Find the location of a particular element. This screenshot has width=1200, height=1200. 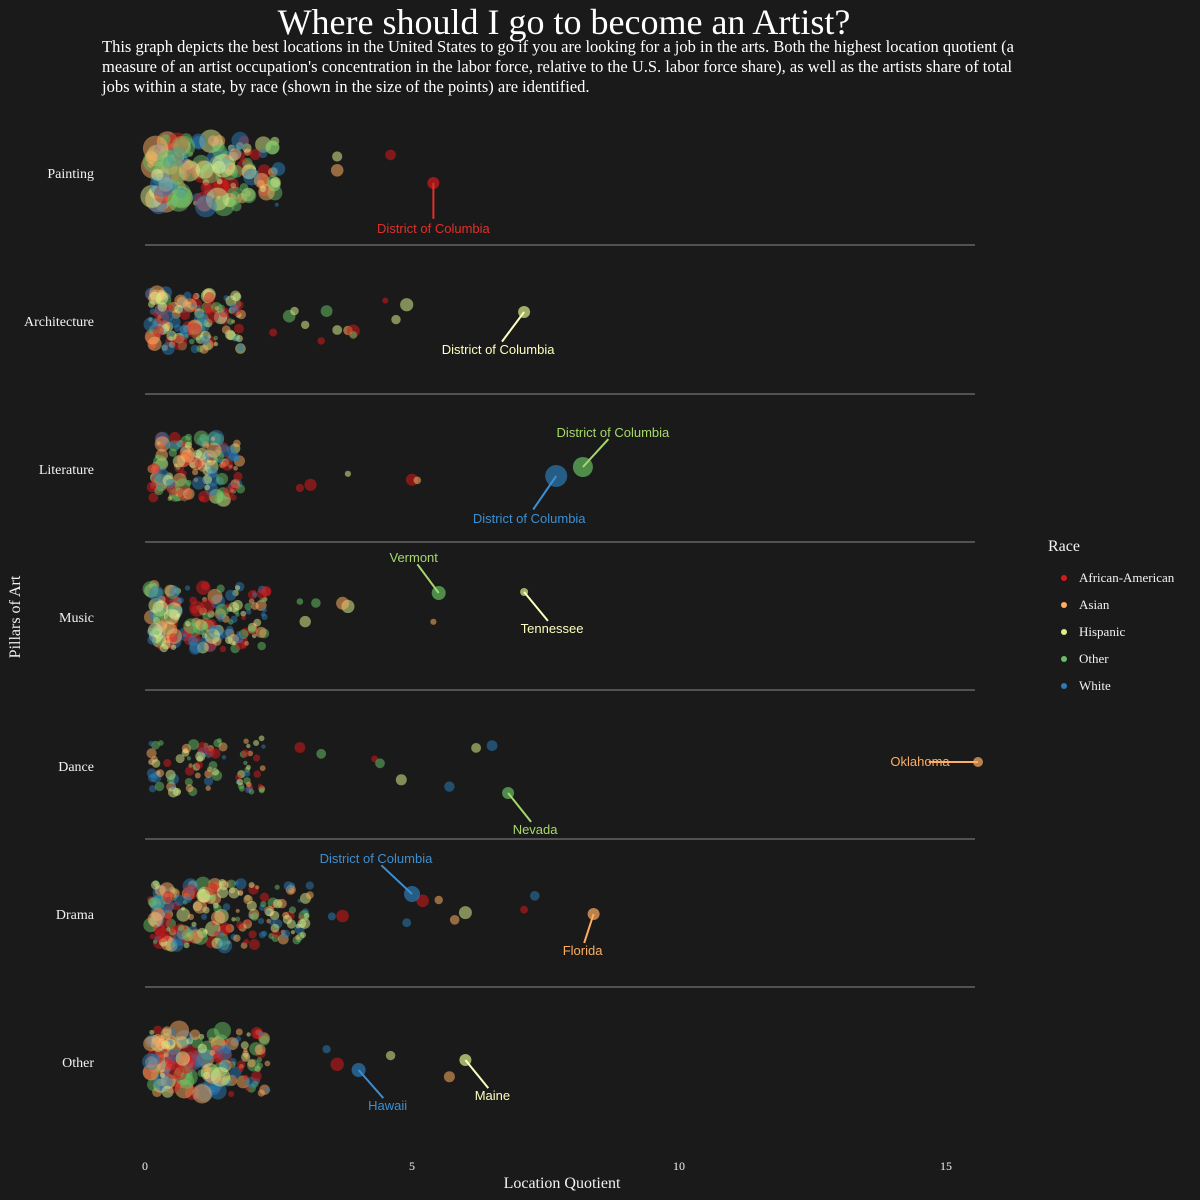

legend-swatch is located at coordinates (1064, 577).